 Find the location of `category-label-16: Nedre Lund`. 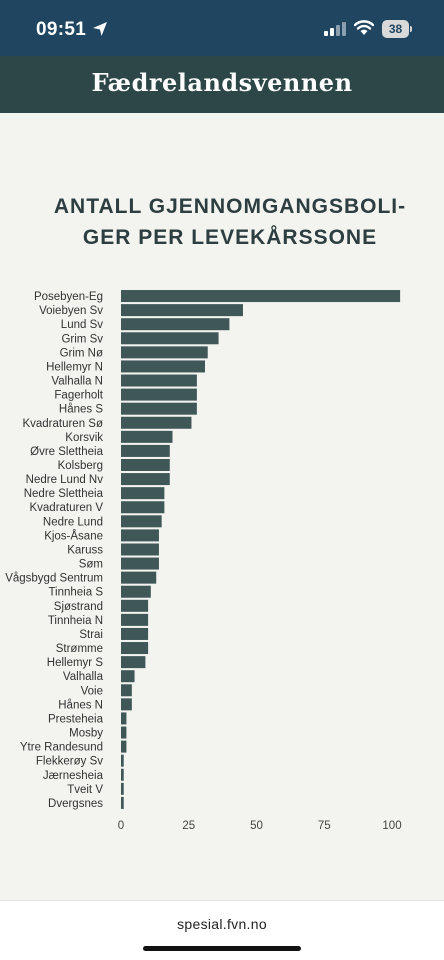

category-label-16: Nedre Lund is located at coordinates (73, 522).